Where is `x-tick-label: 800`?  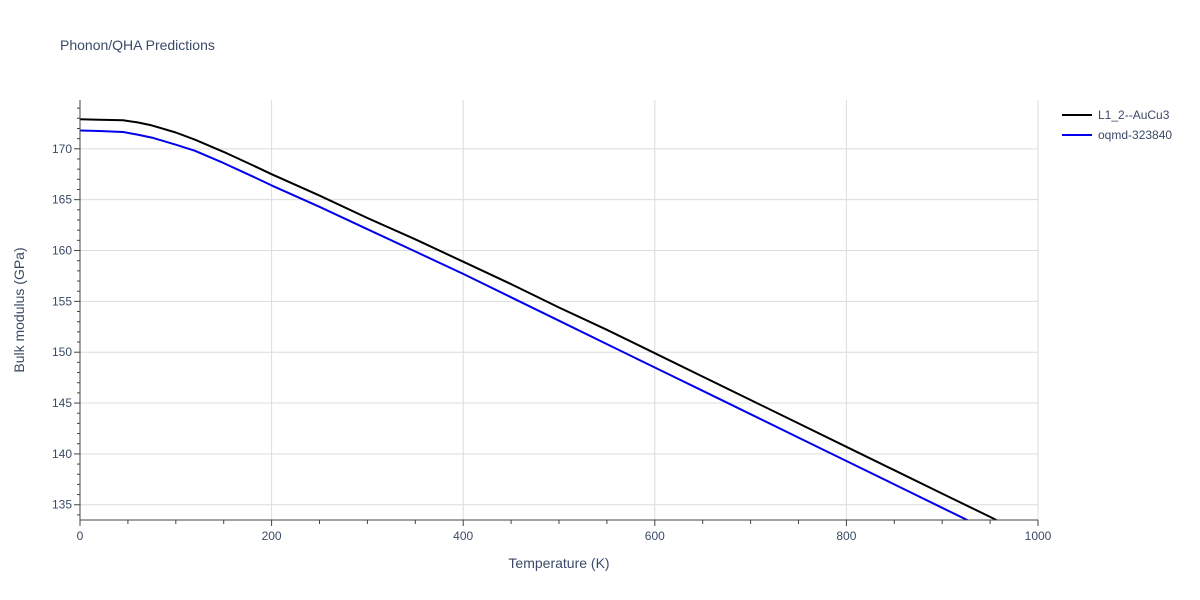
x-tick-label: 800 is located at coordinates (846, 536).